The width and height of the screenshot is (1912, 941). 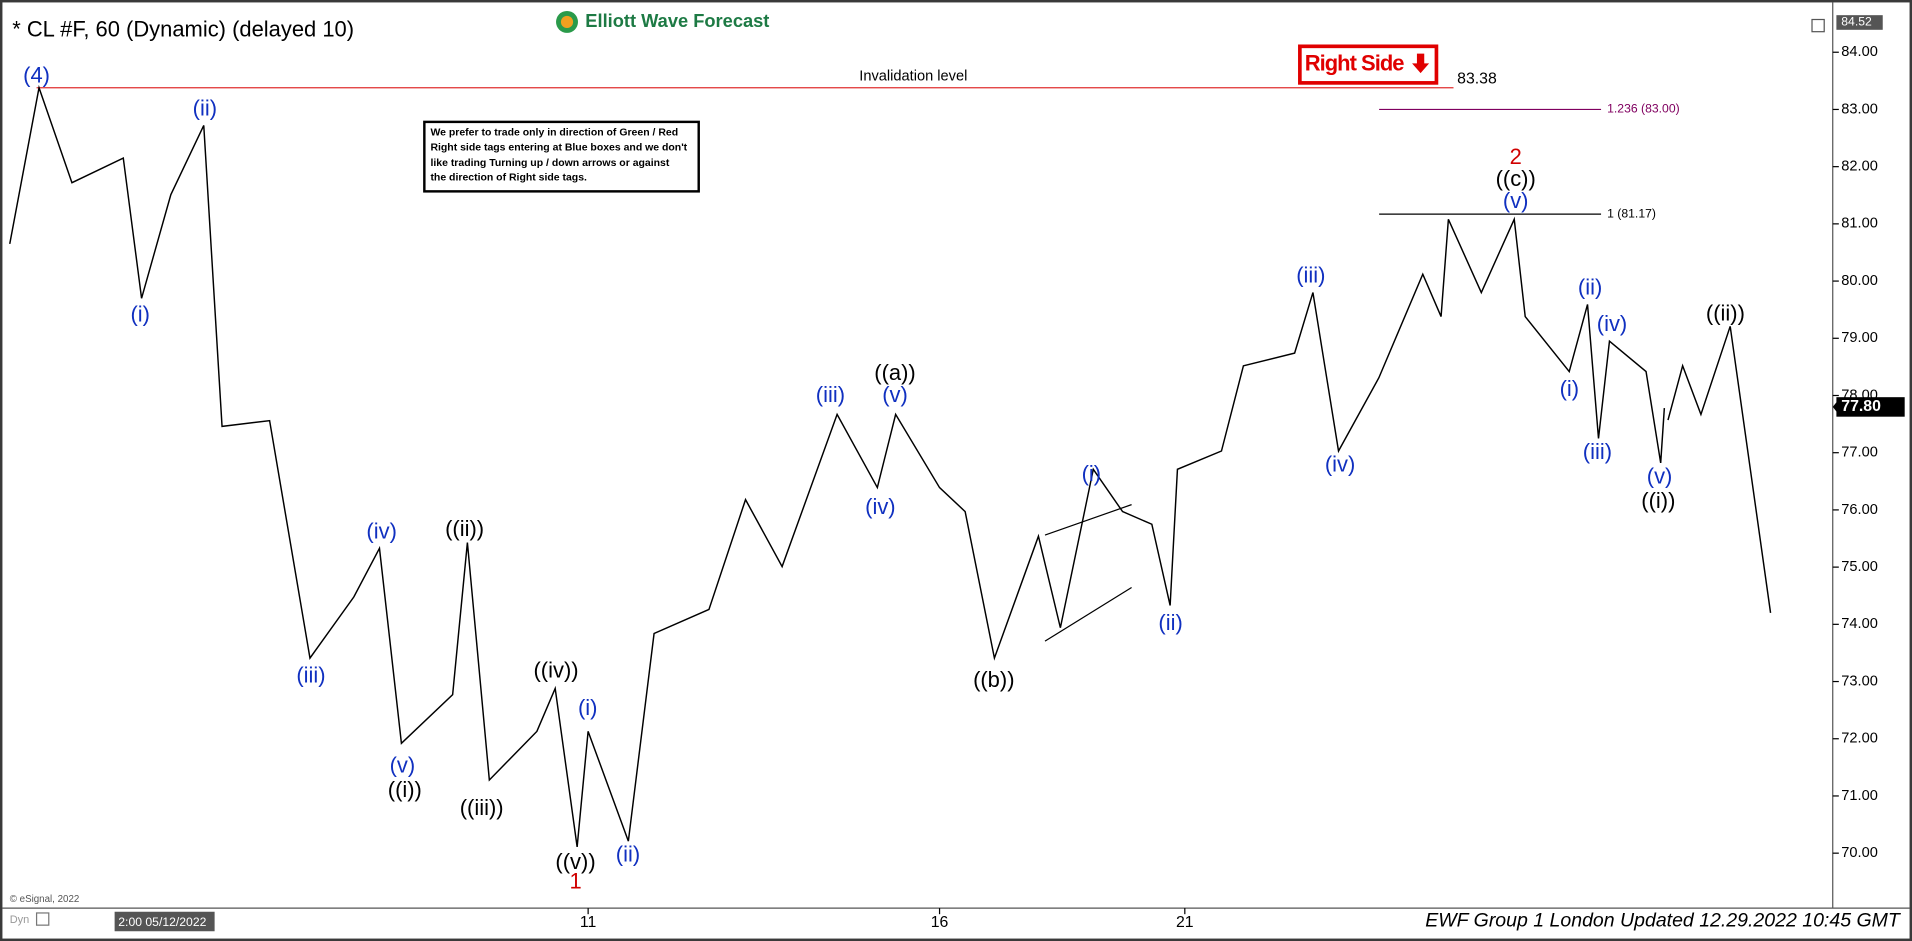 I want to click on y-tick-label: 72.00, so click(x=1859, y=739).